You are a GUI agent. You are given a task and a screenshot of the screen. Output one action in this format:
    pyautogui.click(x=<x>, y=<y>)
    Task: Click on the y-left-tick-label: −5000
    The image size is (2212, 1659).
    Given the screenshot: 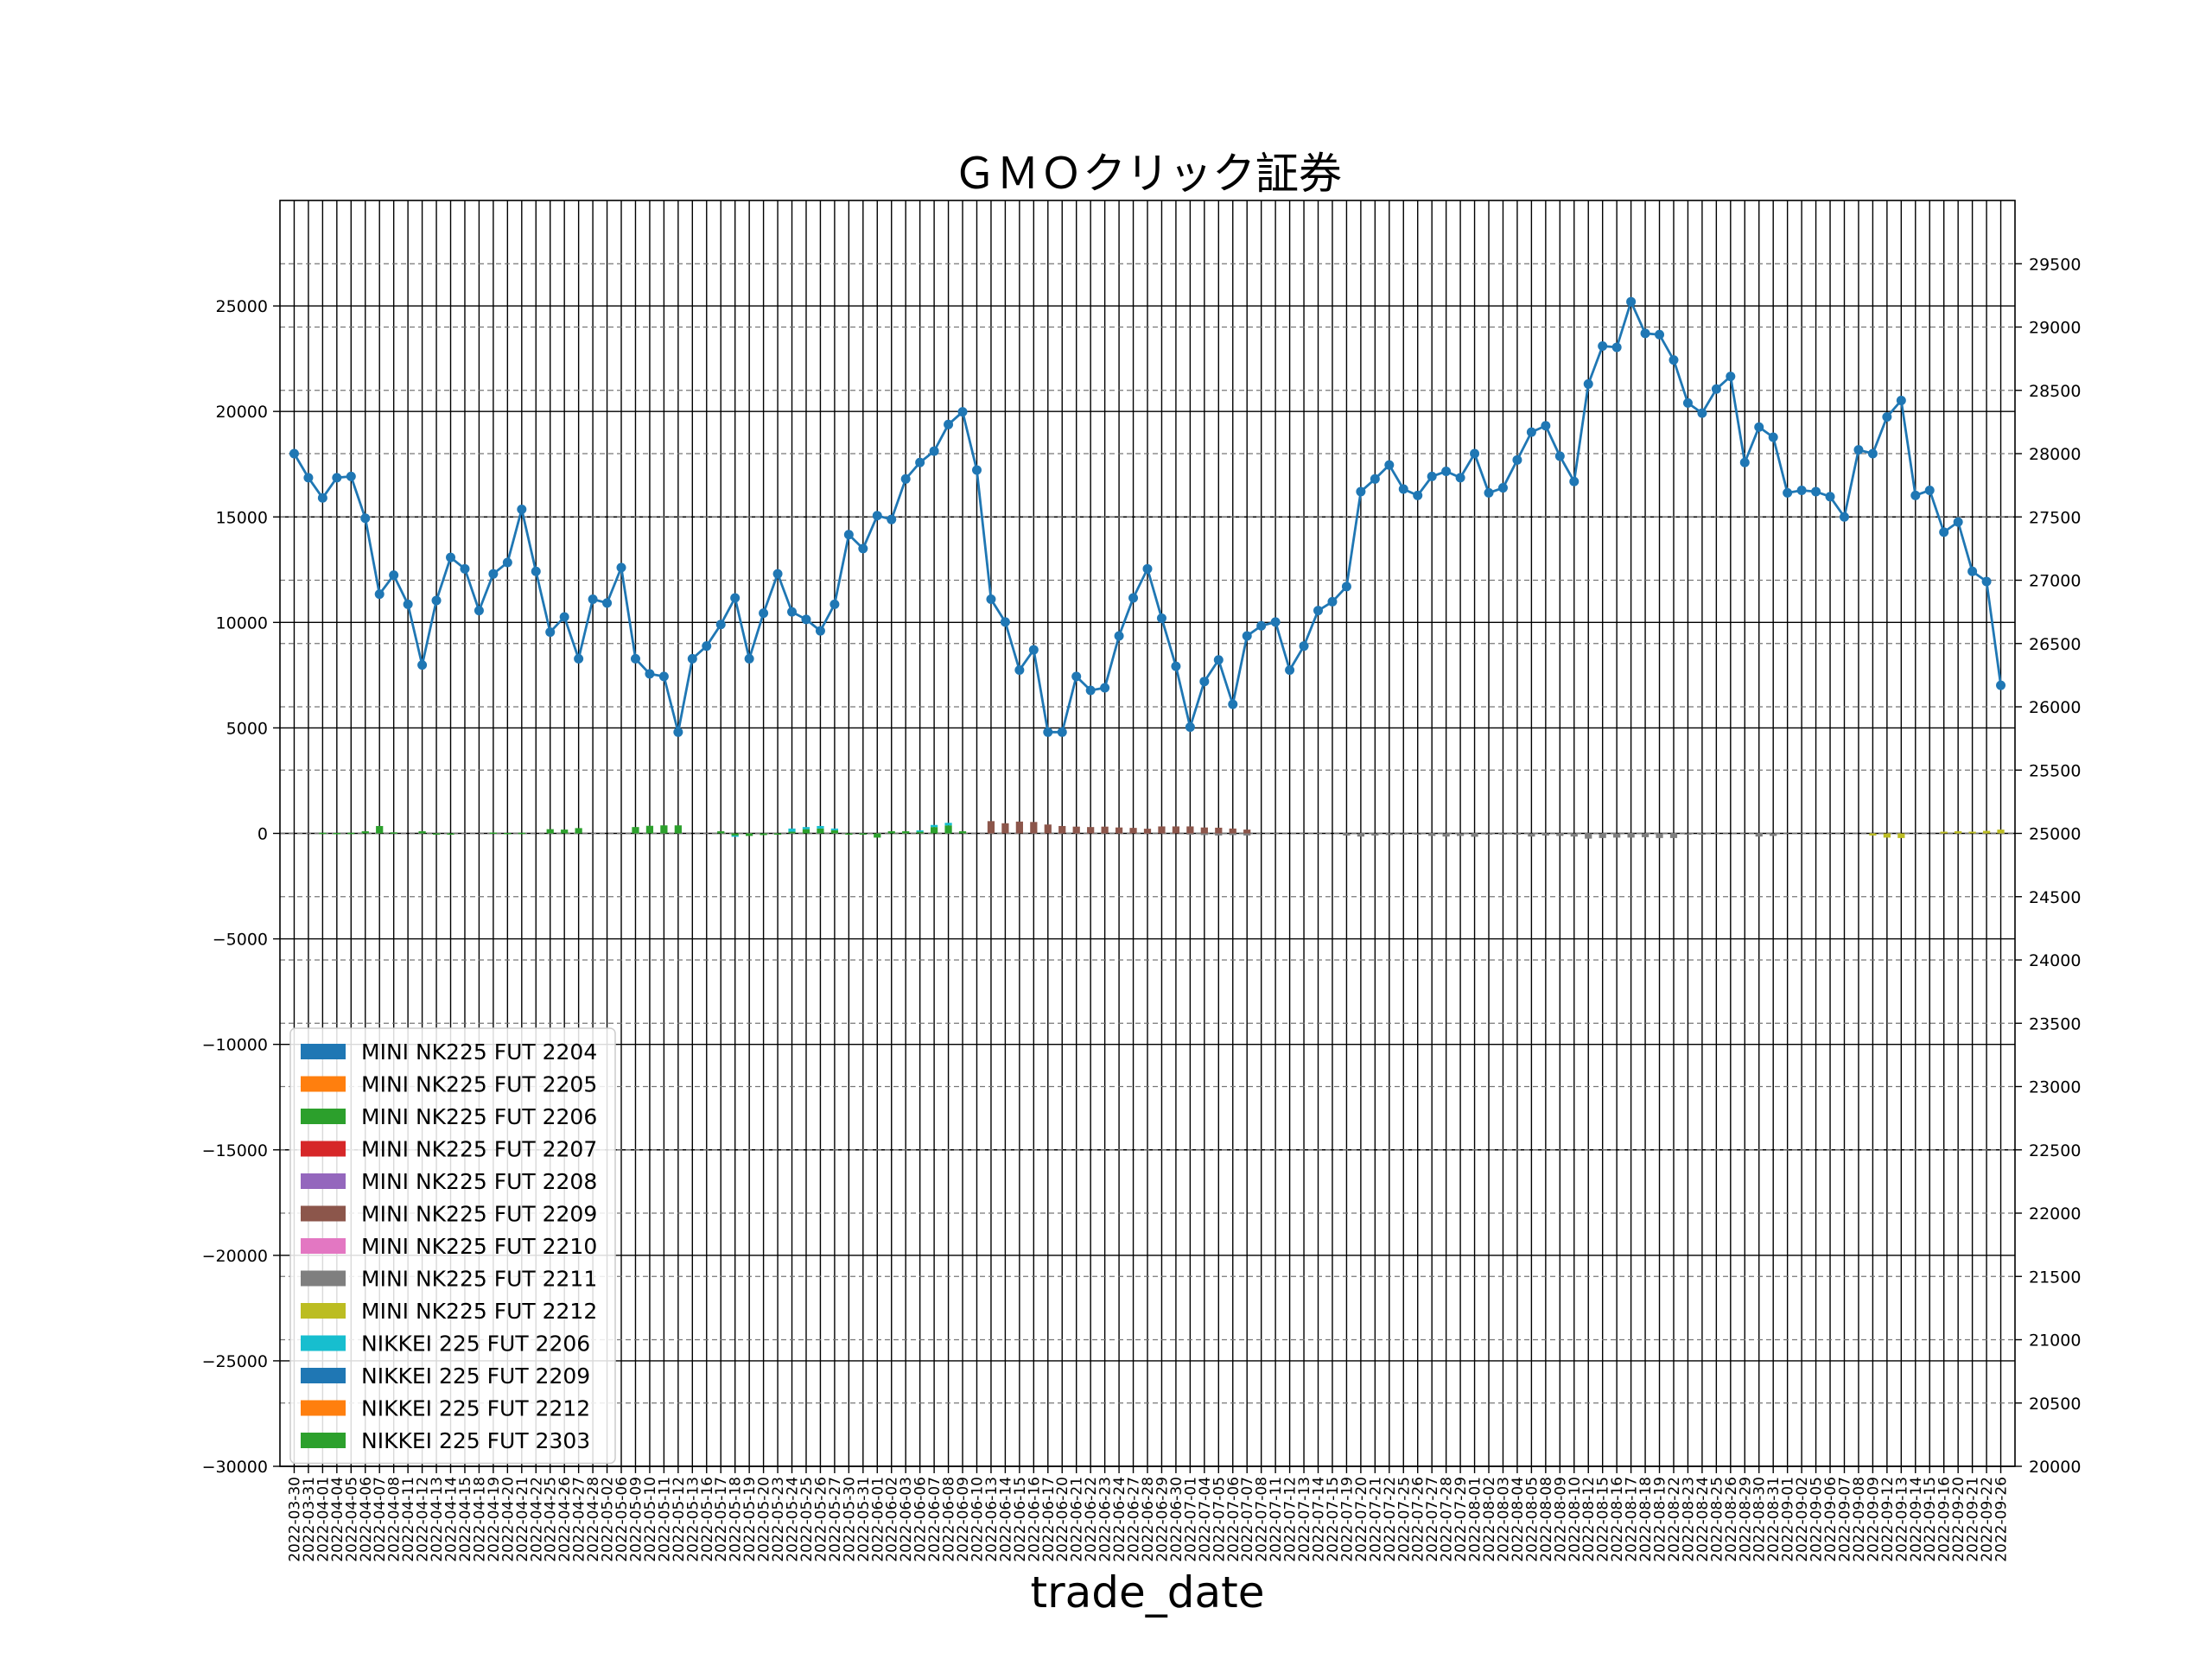 What is the action you would take?
    pyautogui.click(x=240, y=940)
    